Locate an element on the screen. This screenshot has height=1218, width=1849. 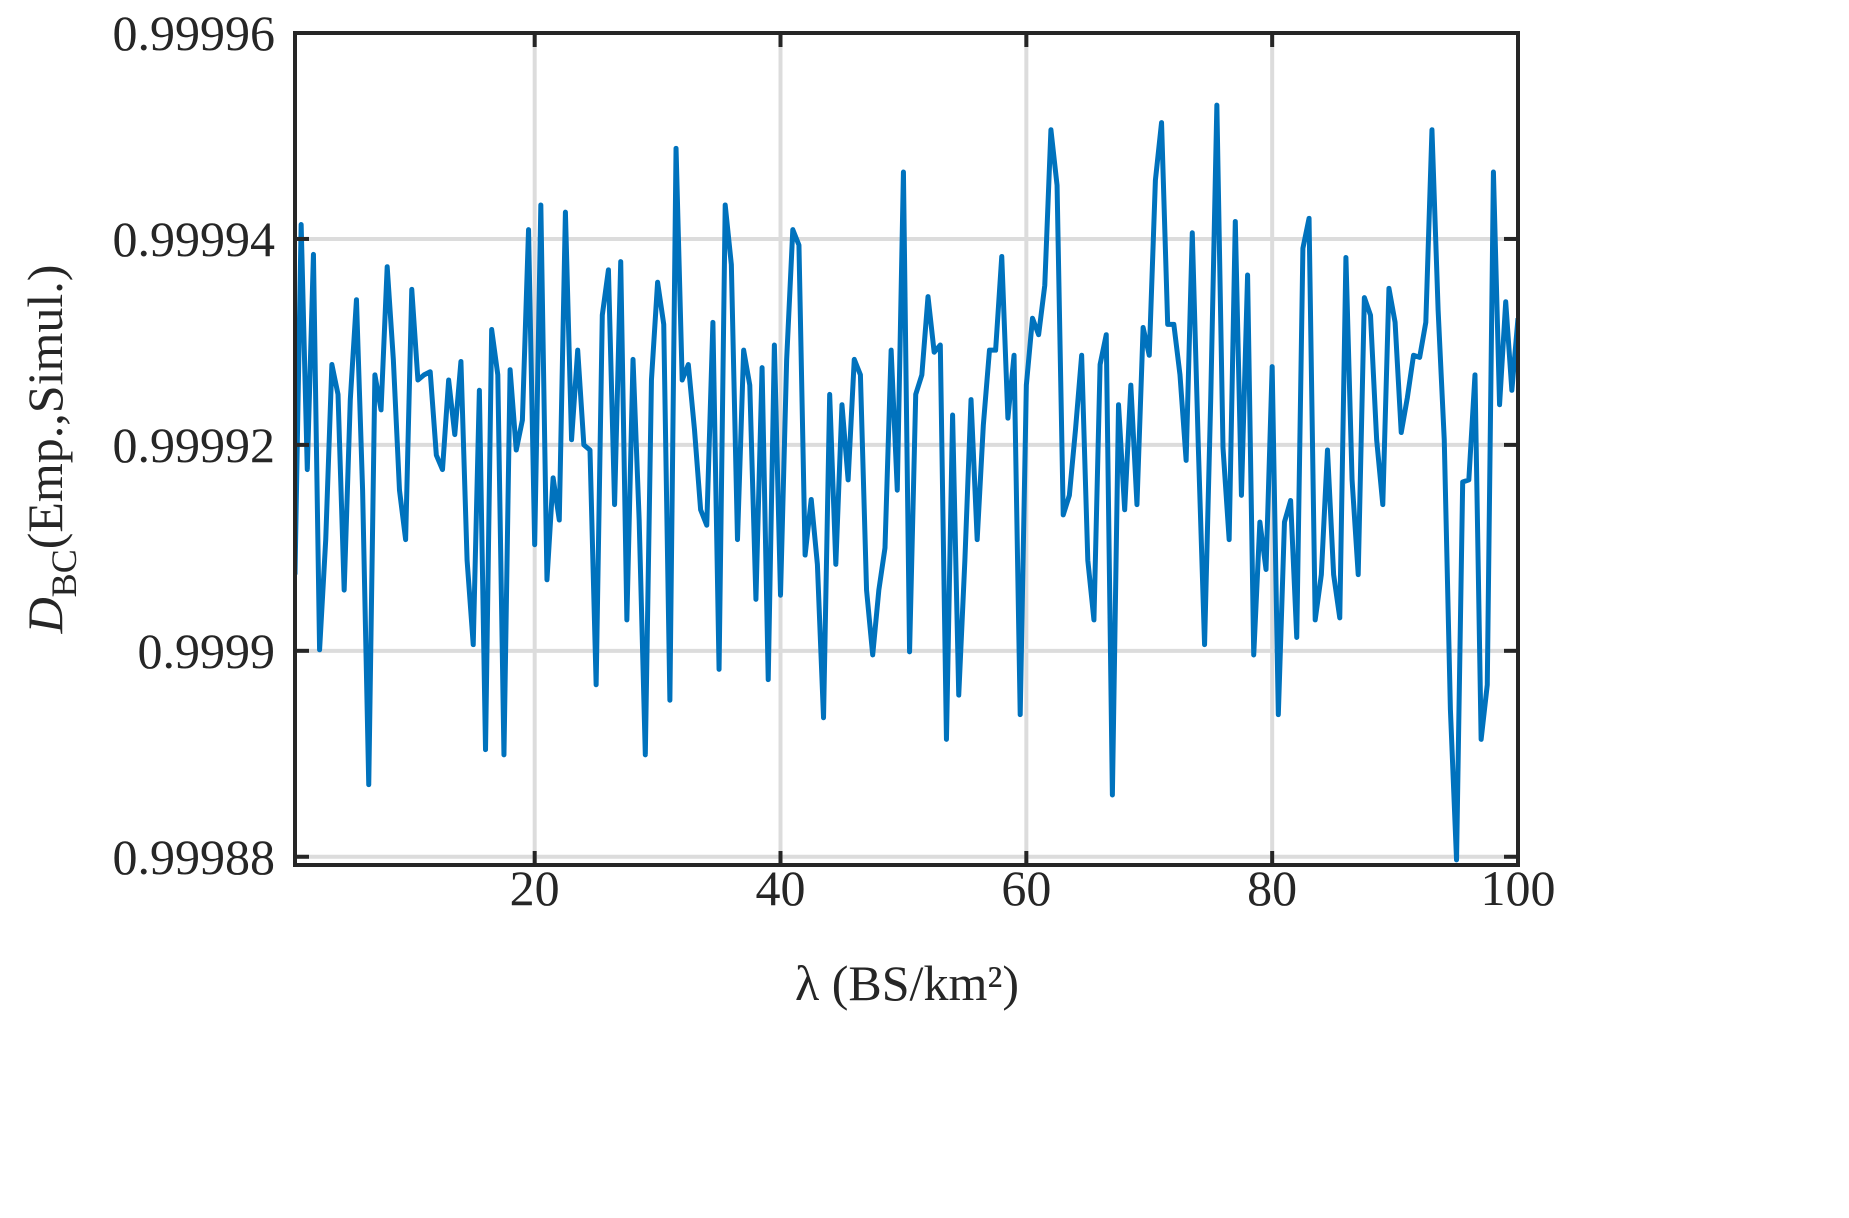
x-tick-label: 100 is located at coordinates (1518, 888).